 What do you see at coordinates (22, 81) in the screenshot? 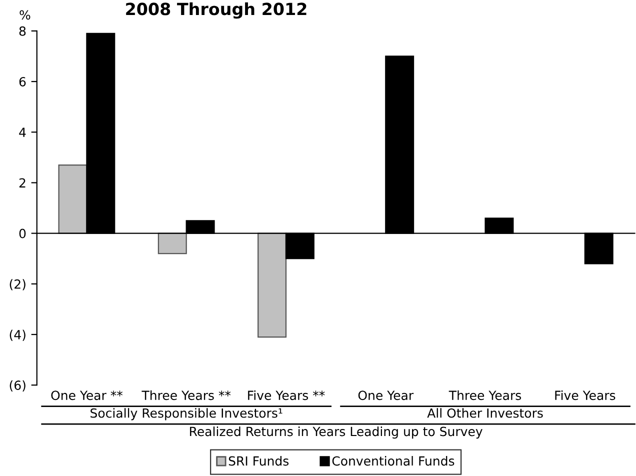
I see `y-tick-label: 6` at bounding box center [22, 81].